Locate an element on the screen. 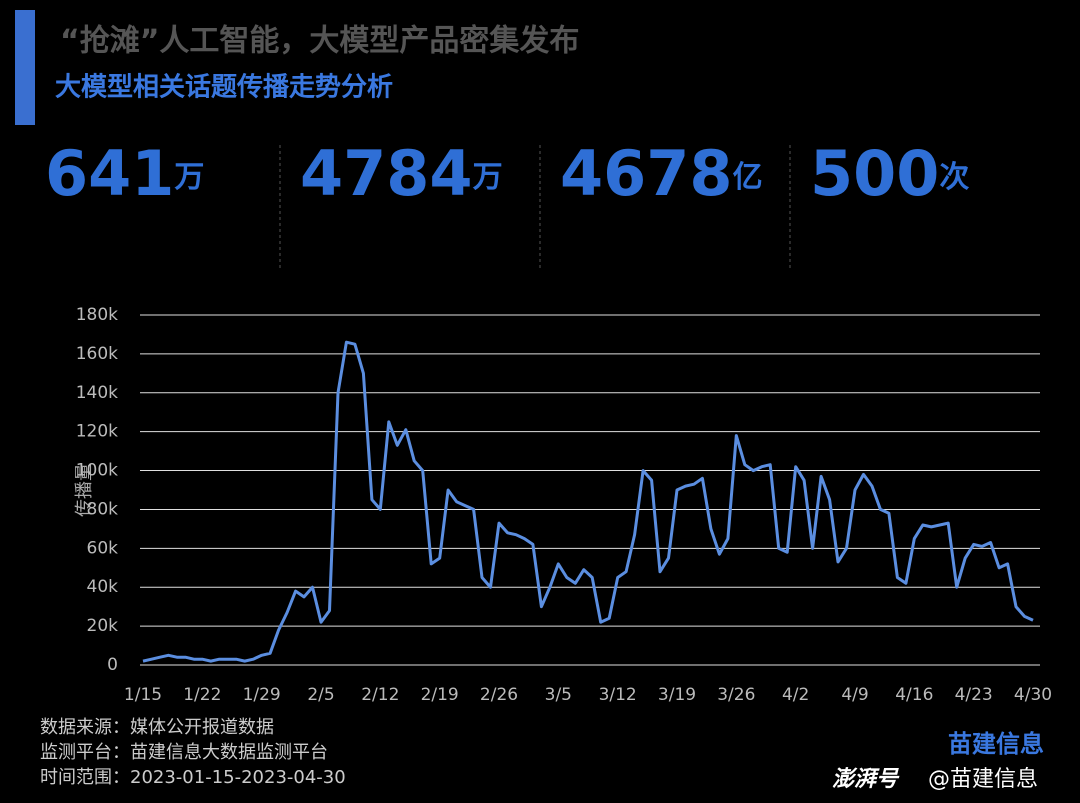 The image size is (1080, 803). y-tick-label: 60k is located at coordinates (103, 548).